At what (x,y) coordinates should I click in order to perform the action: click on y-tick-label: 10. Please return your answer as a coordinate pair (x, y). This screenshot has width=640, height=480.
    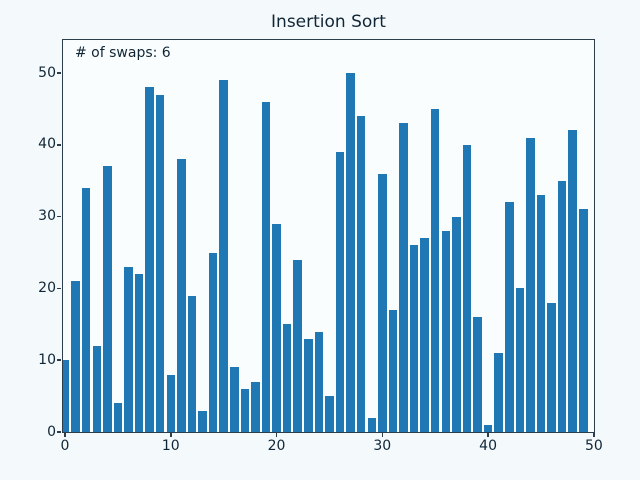
    Looking at the image, I should click on (47, 359).